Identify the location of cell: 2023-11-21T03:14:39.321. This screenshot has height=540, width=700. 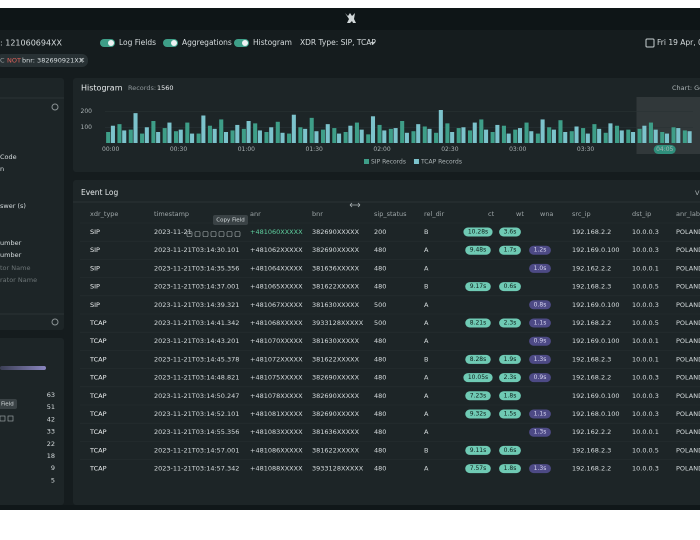
(196, 305).